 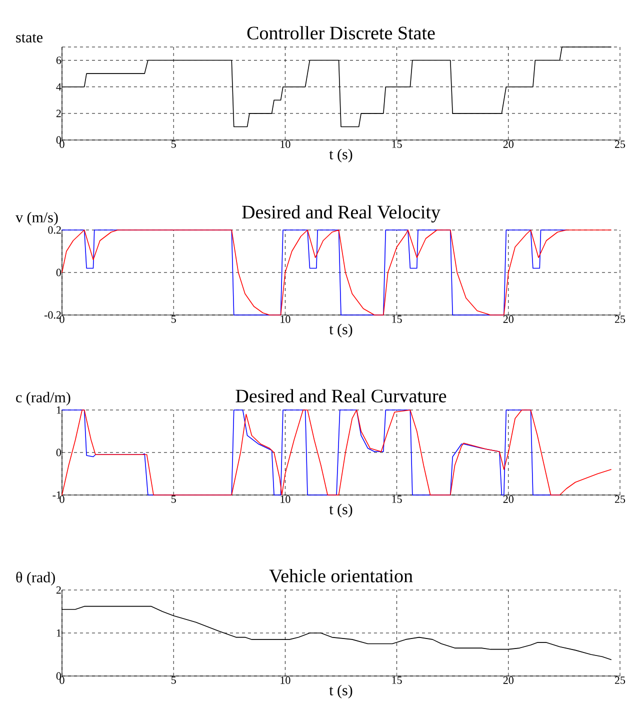 What do you see at coordinates (52, 315) in the screenshot?
I see `y-tick-label: -0.2` at bounding box center [52, 315].